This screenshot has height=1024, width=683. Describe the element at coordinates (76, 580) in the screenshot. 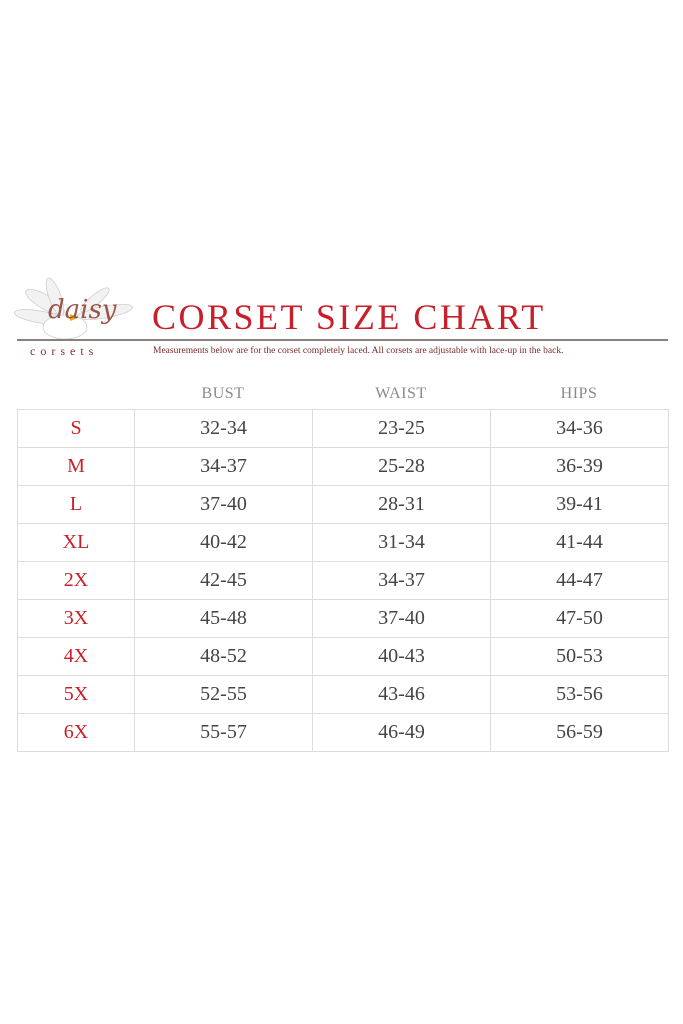

I see `size-cell: 2X` at that location.